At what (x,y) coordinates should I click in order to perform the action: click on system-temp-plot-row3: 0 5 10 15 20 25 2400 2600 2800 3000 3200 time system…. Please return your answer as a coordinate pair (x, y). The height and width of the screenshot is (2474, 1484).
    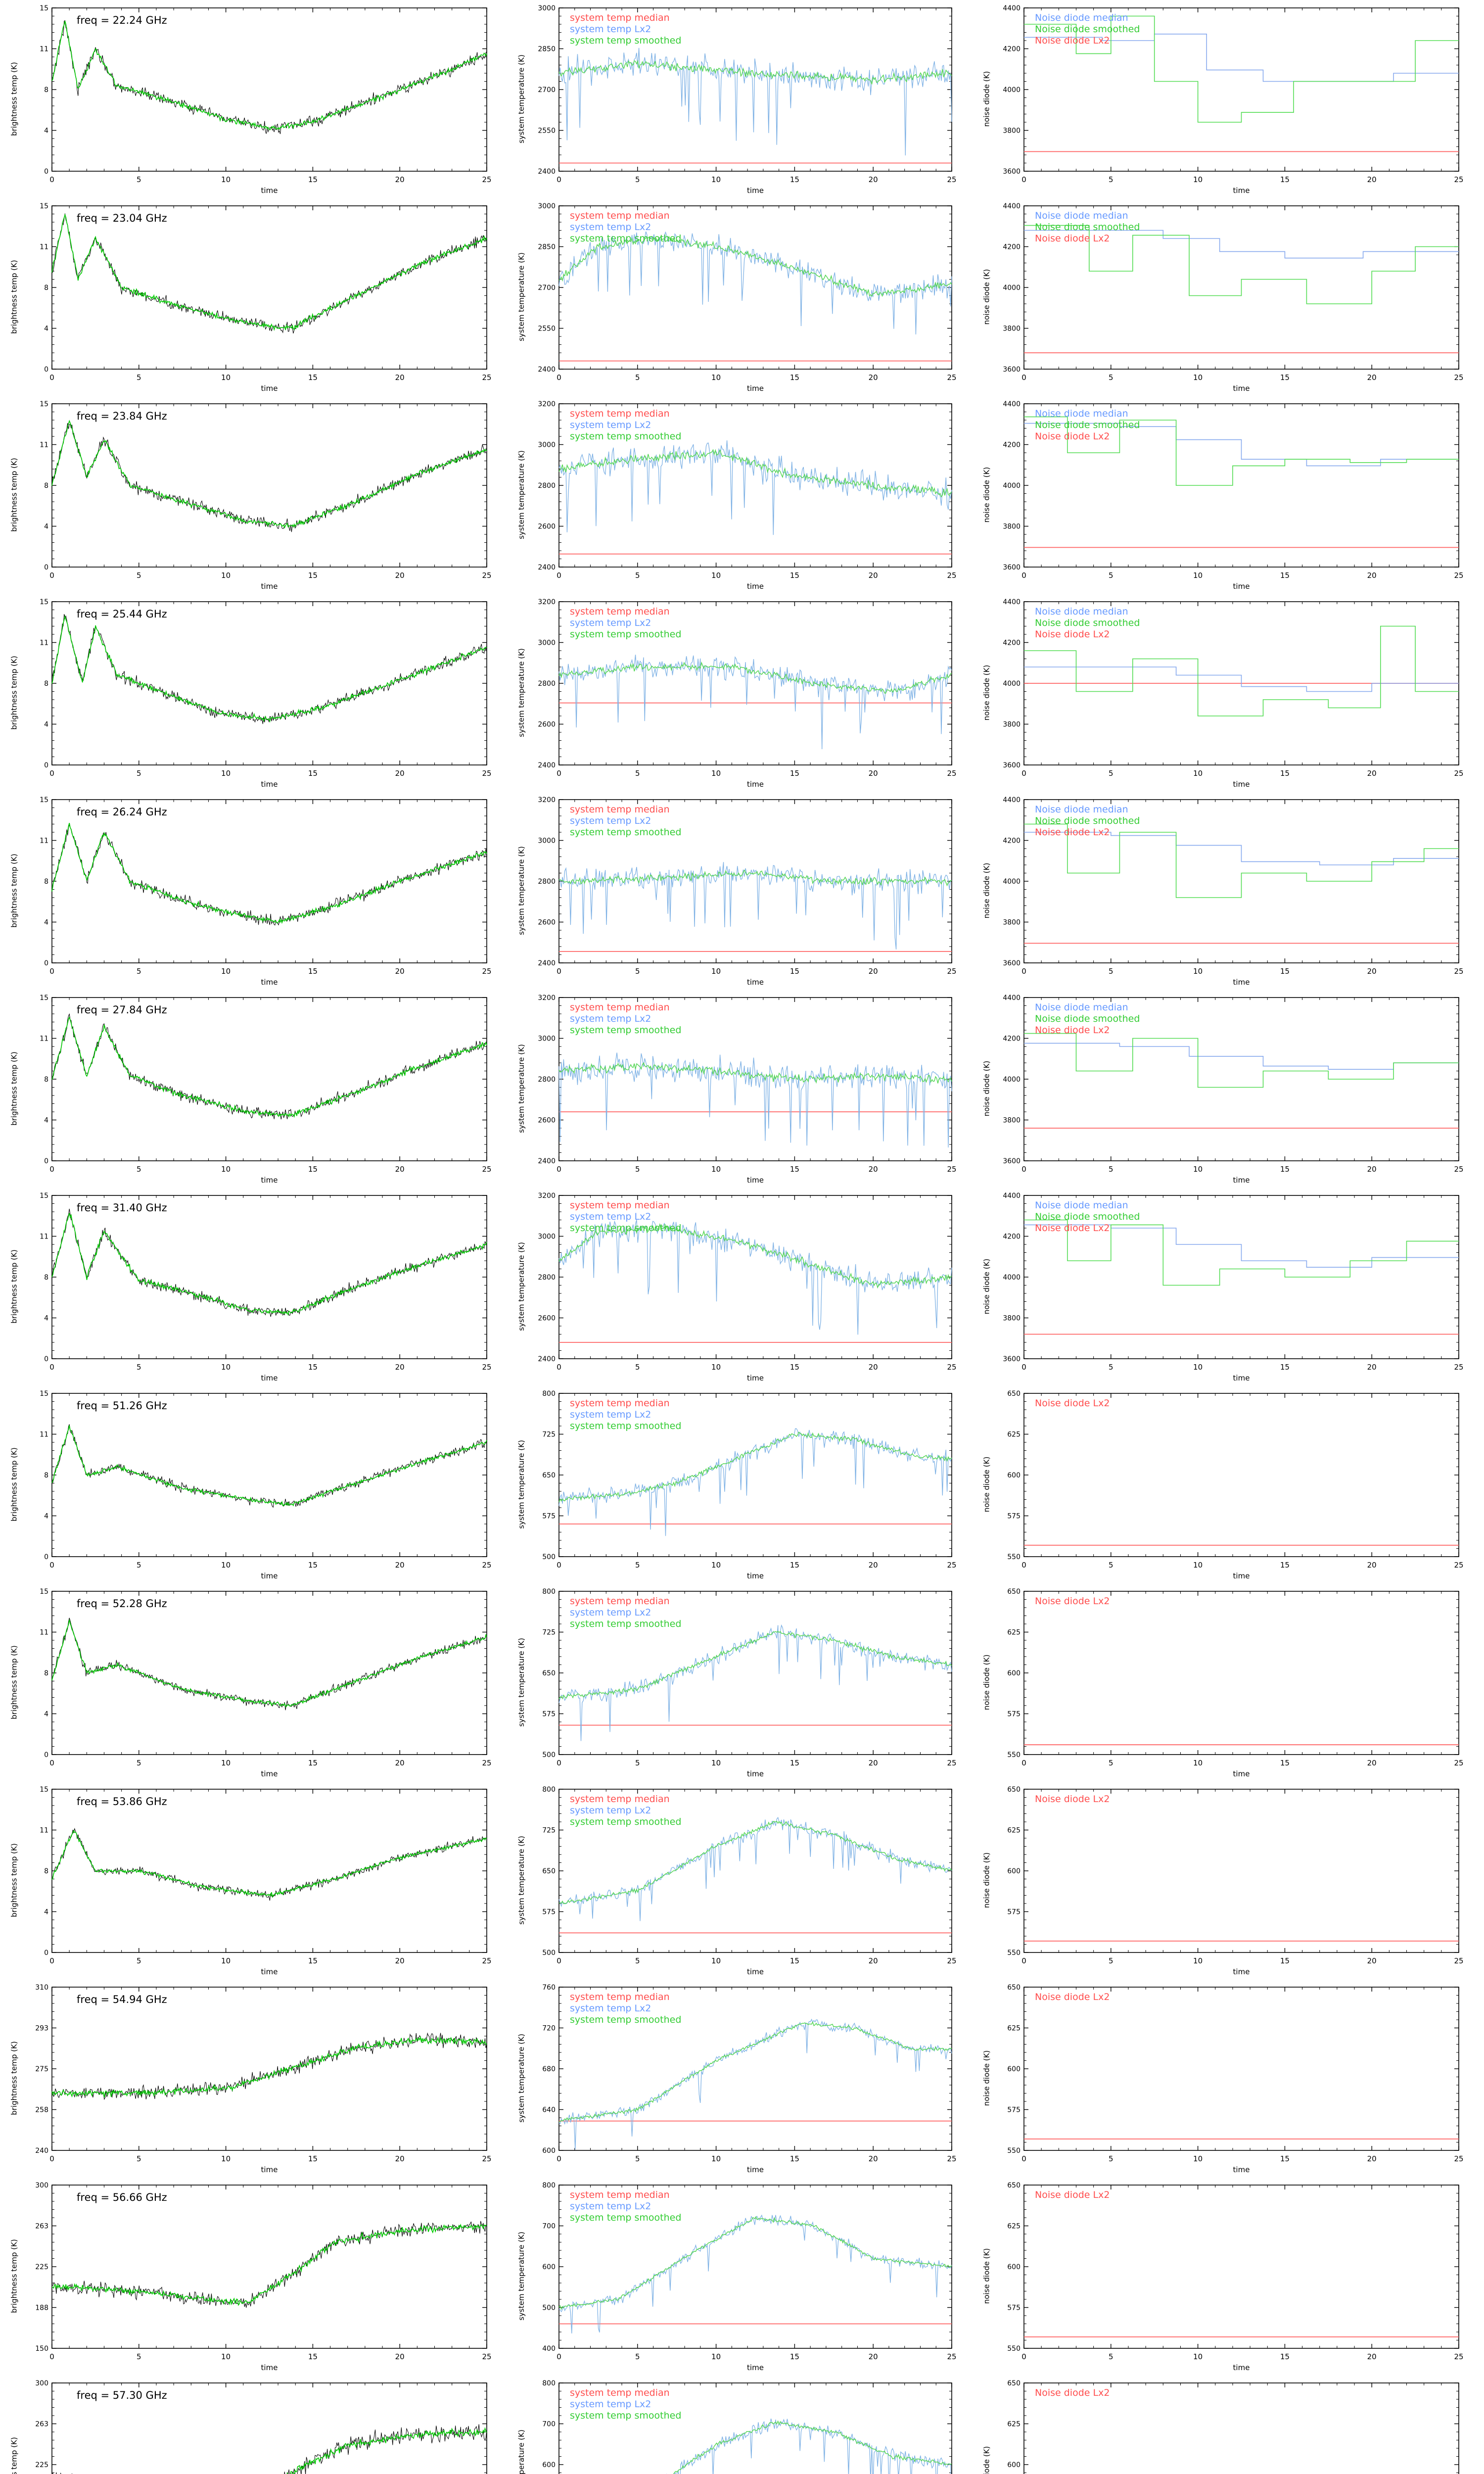
    Looking at the image, I should click on (747, 694).